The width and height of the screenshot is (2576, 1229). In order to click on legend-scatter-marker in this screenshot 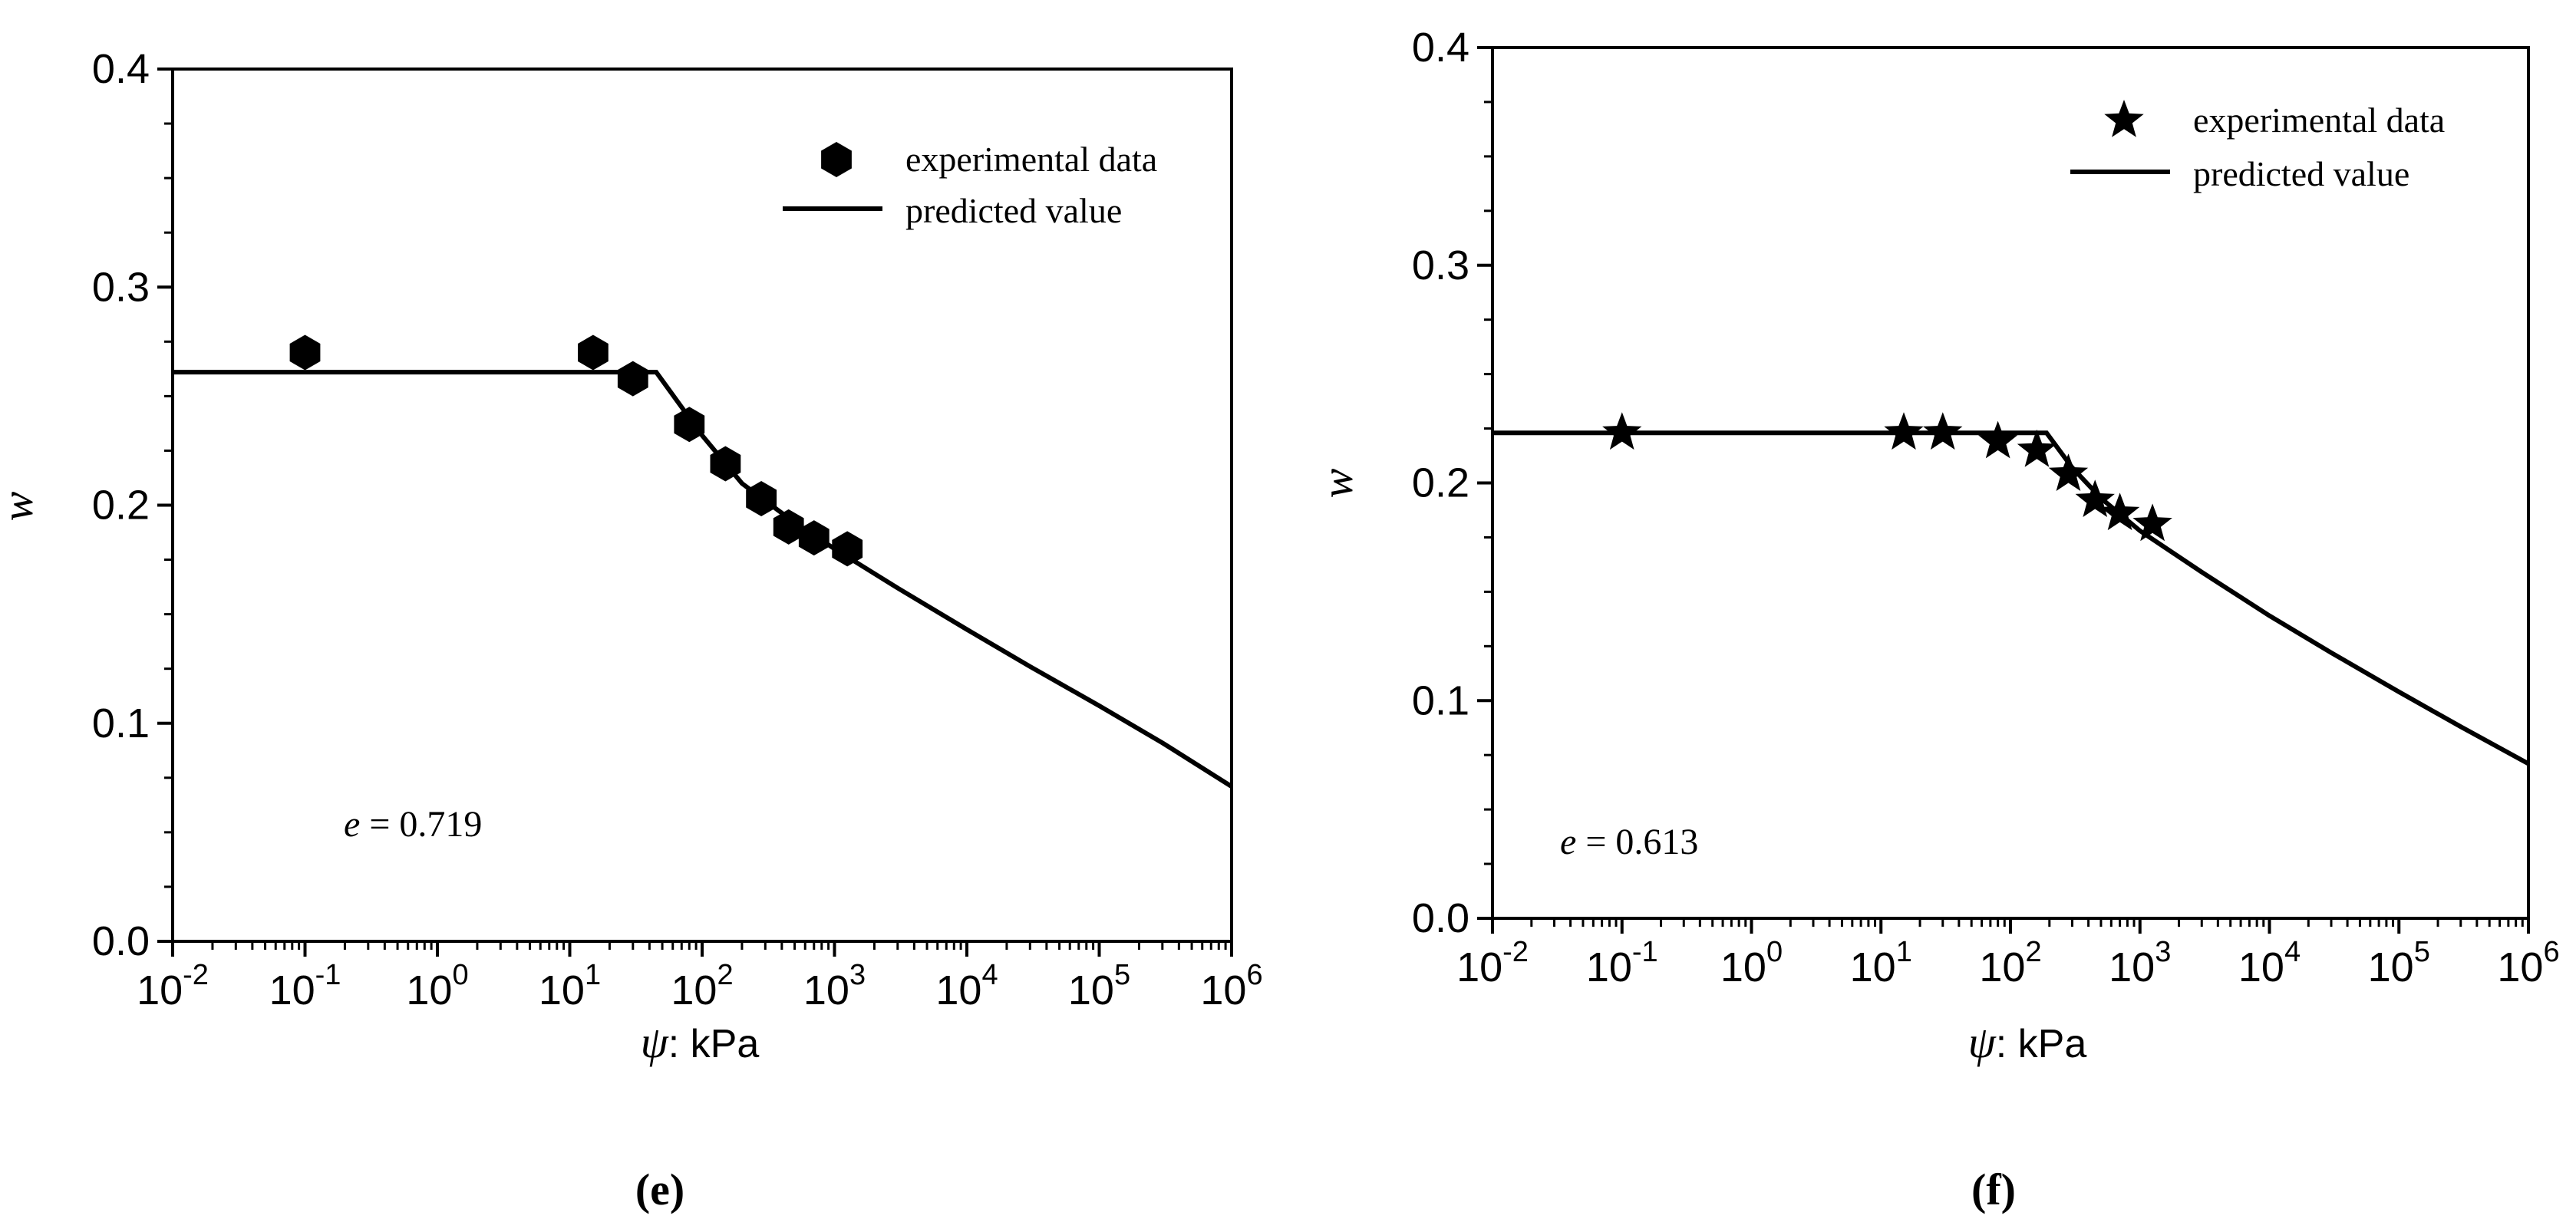, I will do `click(2124, 118)`.